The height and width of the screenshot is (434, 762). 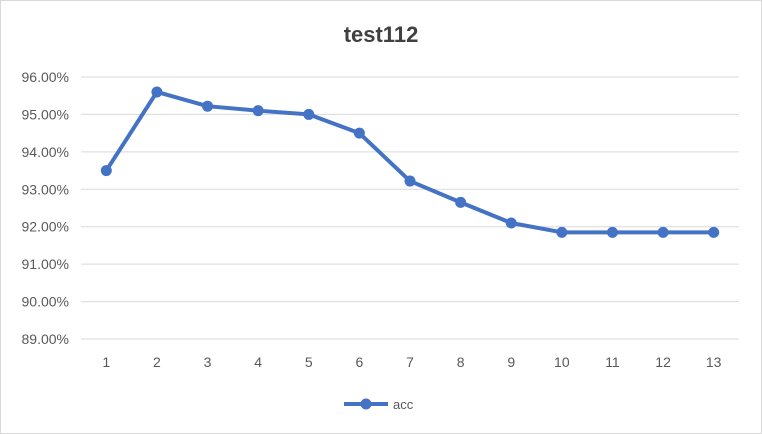 I want to click on x-tick-label: 8, so click(x=461, y=362).